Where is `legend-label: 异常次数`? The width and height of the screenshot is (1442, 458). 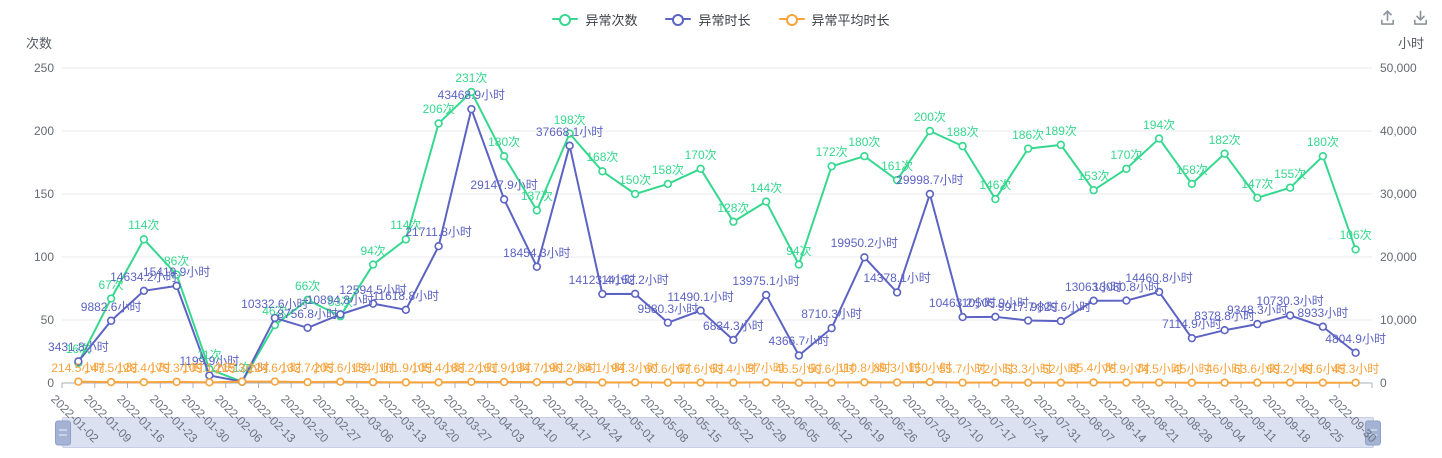 legend-label: 异常次数 is located at coordinates (611, 20).